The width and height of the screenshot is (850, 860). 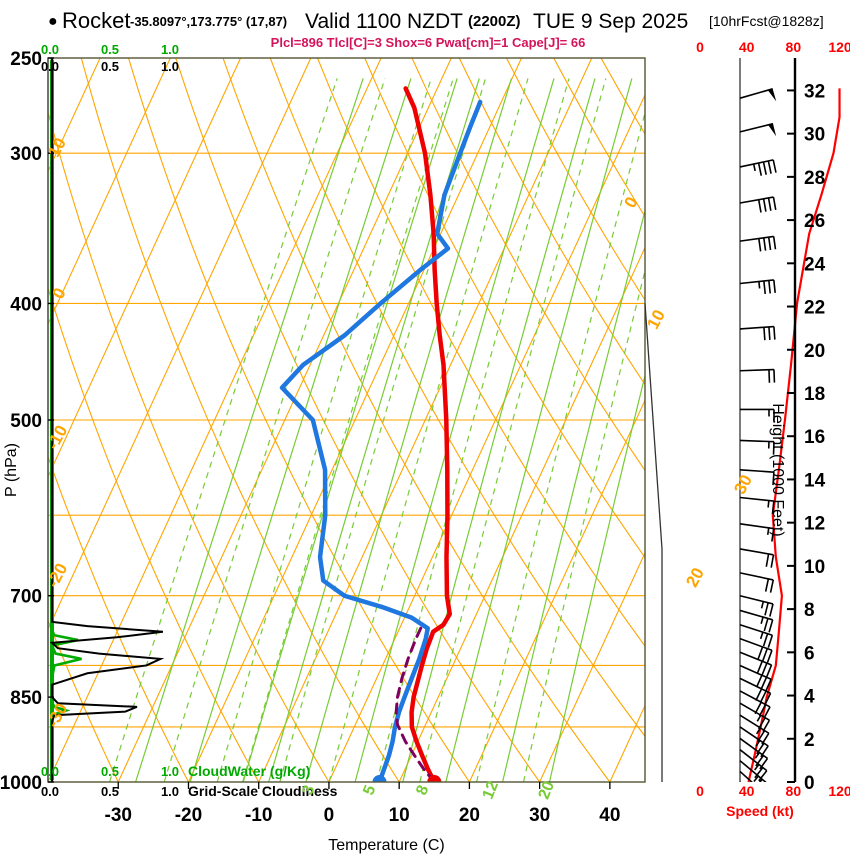 I want to click on height-tick-label-0: 0, so click(x=809, y=783).